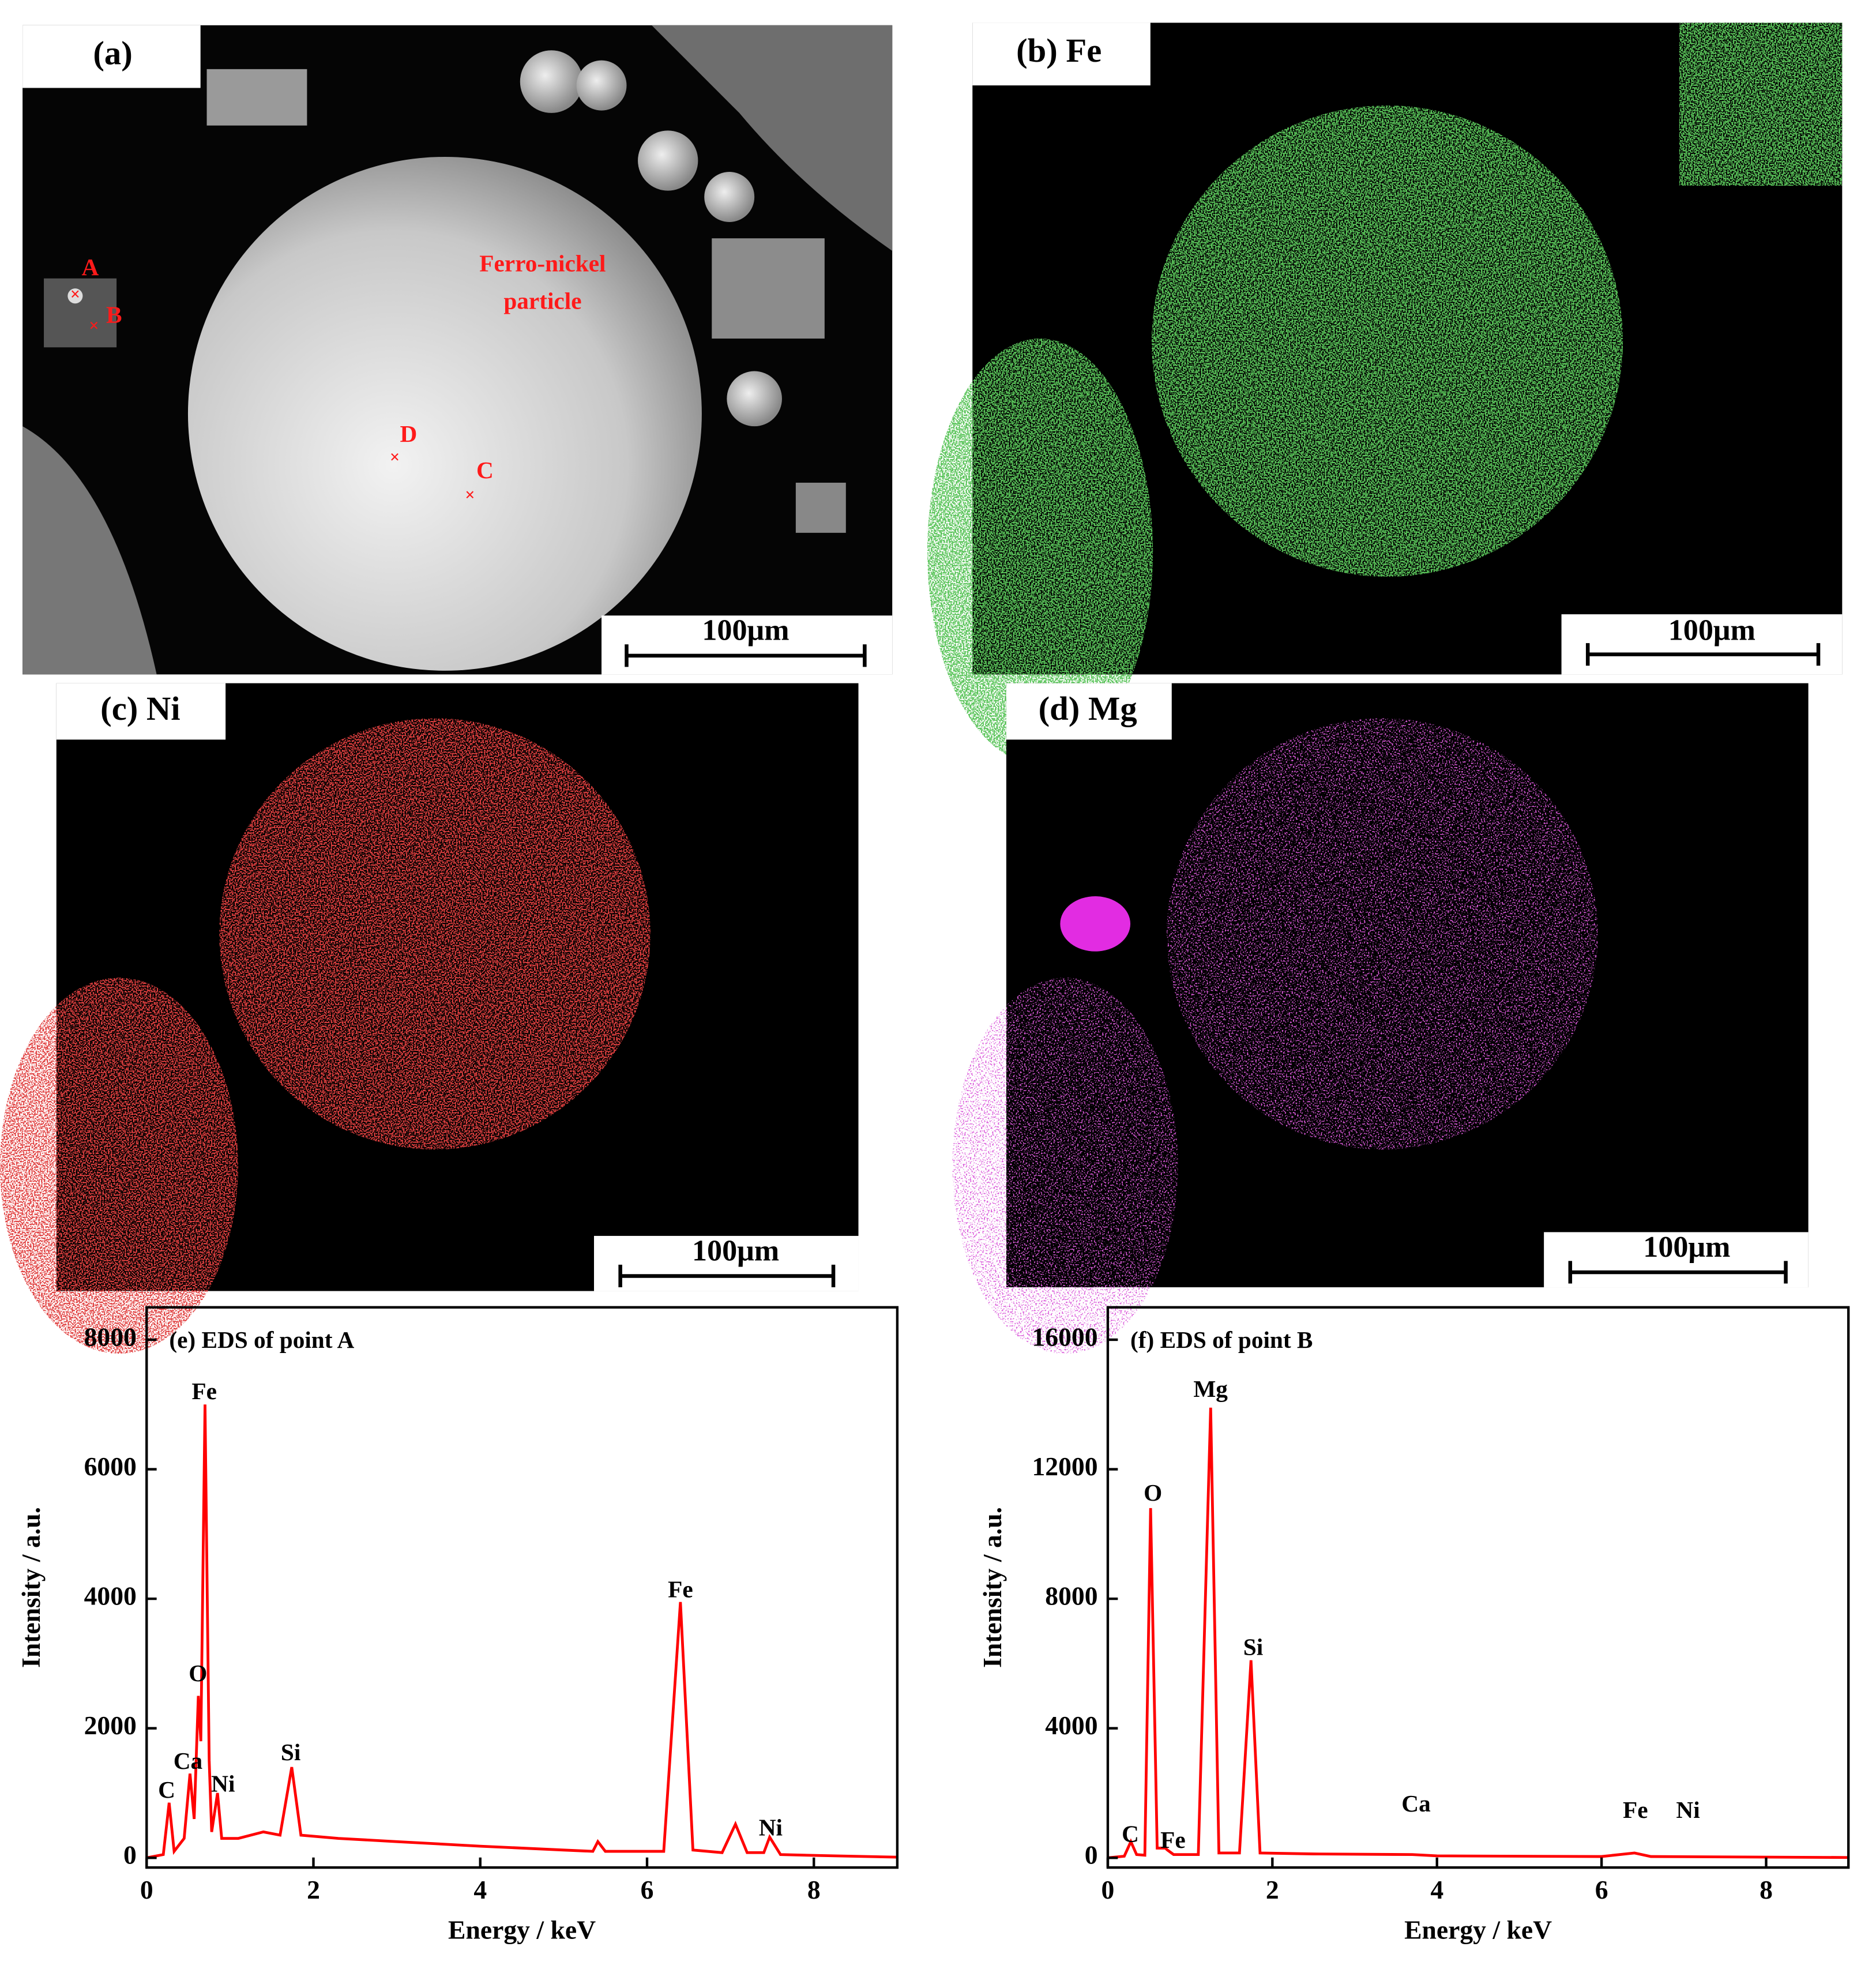 This screenshot has width=1876, height=1973. Describe the element at coordinates (542, 301) in the screenshot. I see `annotation: particle` at that location.